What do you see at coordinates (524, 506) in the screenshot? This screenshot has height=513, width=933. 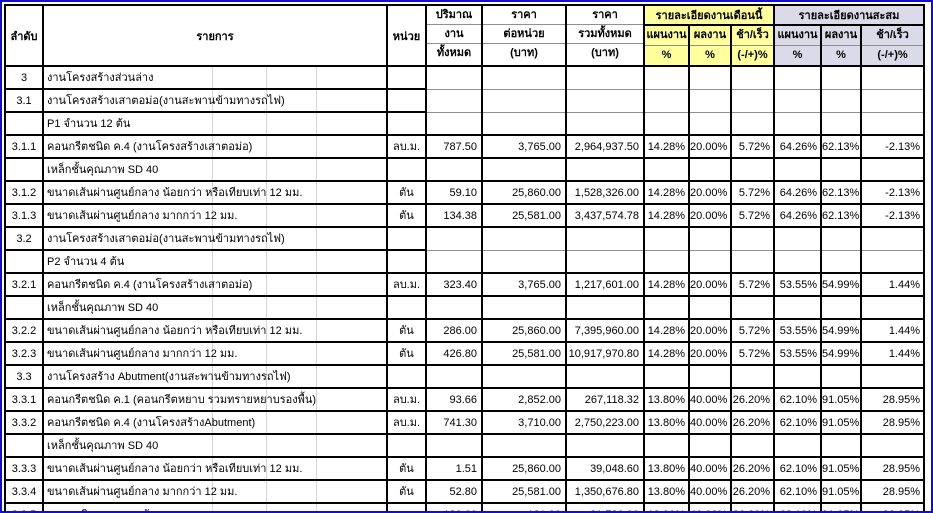 I see `cell-unit-price: 121.00` at bounding box center [524, 506].